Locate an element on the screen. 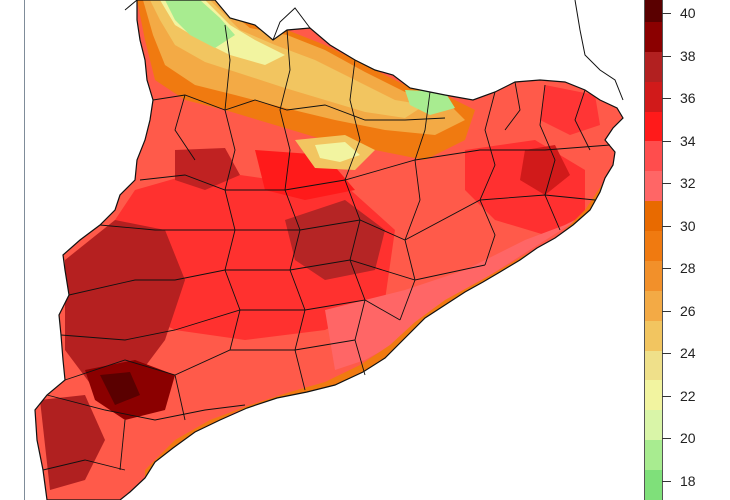 The image size is (730, 500). zone-very-hot-west is located at coordinates (125, 305).